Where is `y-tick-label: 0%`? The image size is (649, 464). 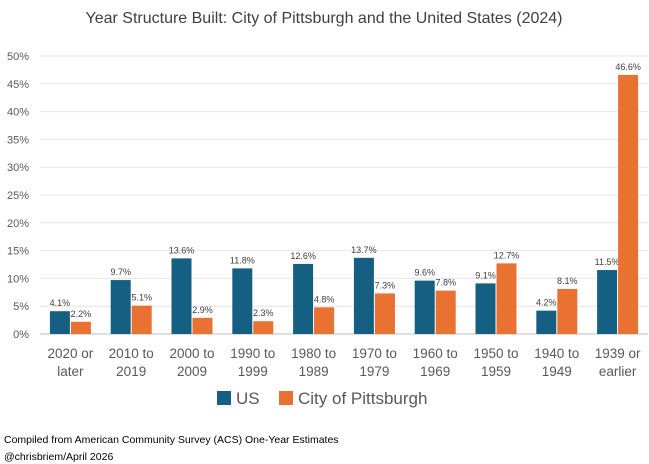 y-tick-label: 0% is located at coordinates (21, 335).